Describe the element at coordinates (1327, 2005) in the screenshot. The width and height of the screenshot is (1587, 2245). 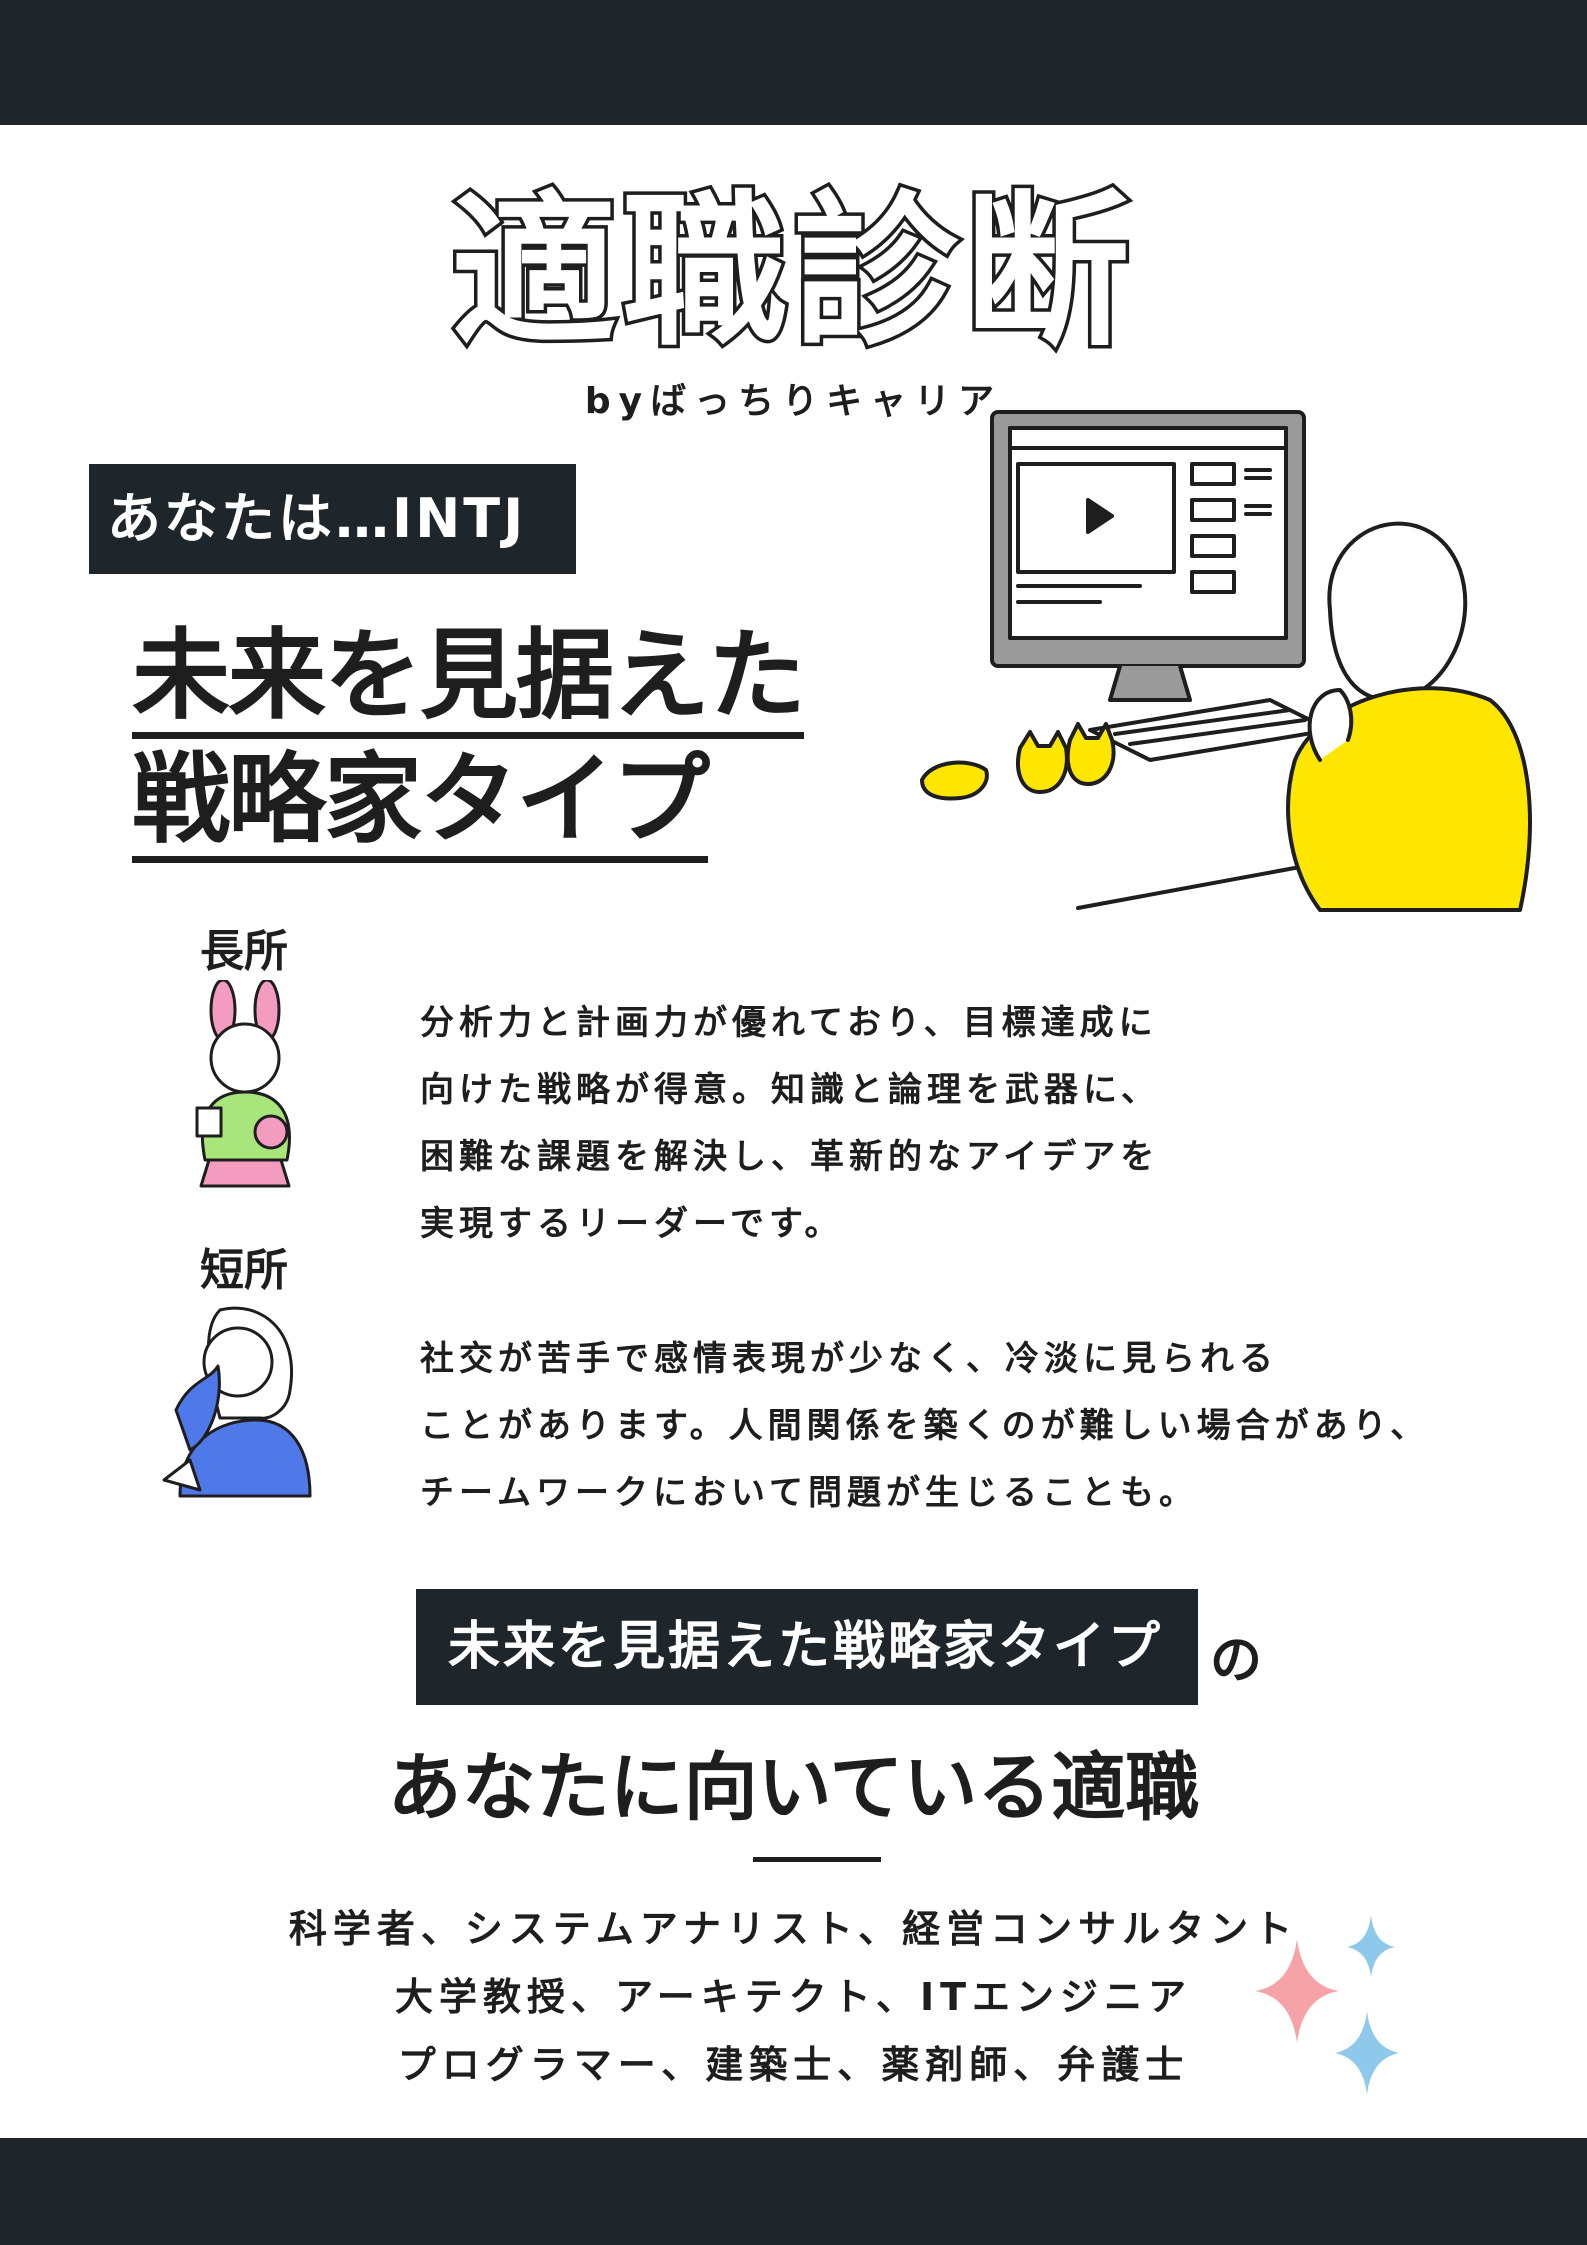
I see `sparkle-icon` at that location.